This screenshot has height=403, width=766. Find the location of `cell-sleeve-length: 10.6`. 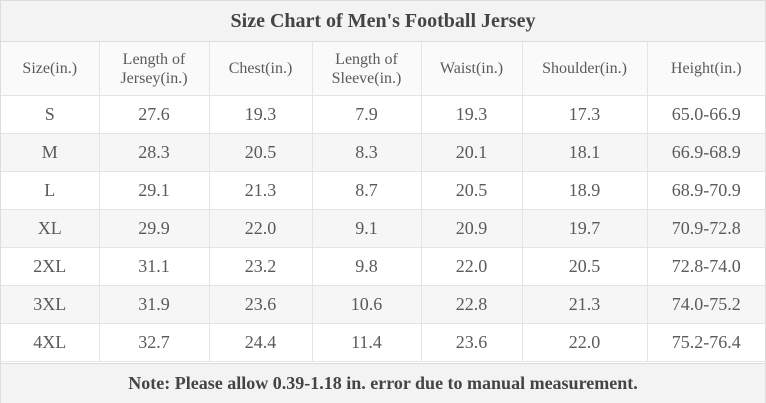

cell-sleeve-length: 10.6 is located at coordinates (367, 304).